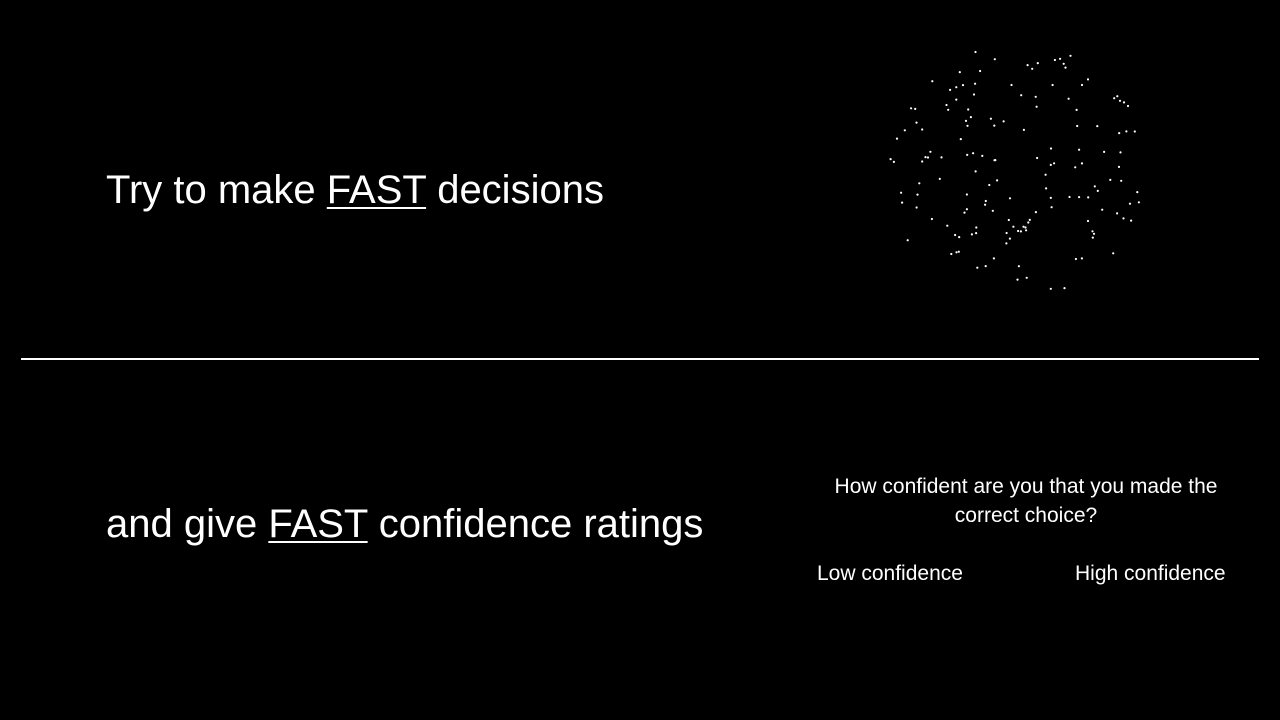 Image resolution: width=1280 pixels, height=720 pixels. What do you see at coordinates (1014, 170) in the screenshot?
I see `random-dot-stimulus` at bounding box center [1014, 170].